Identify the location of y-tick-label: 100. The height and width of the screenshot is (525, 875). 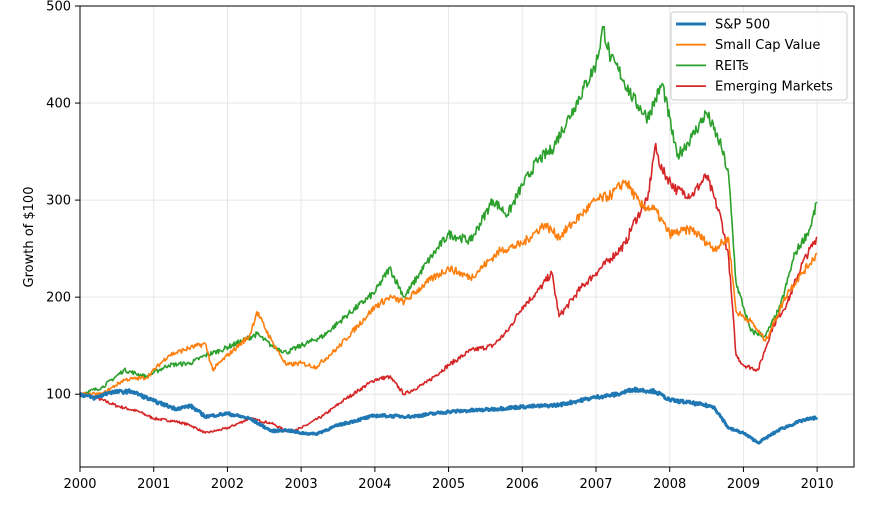
(58, 395).